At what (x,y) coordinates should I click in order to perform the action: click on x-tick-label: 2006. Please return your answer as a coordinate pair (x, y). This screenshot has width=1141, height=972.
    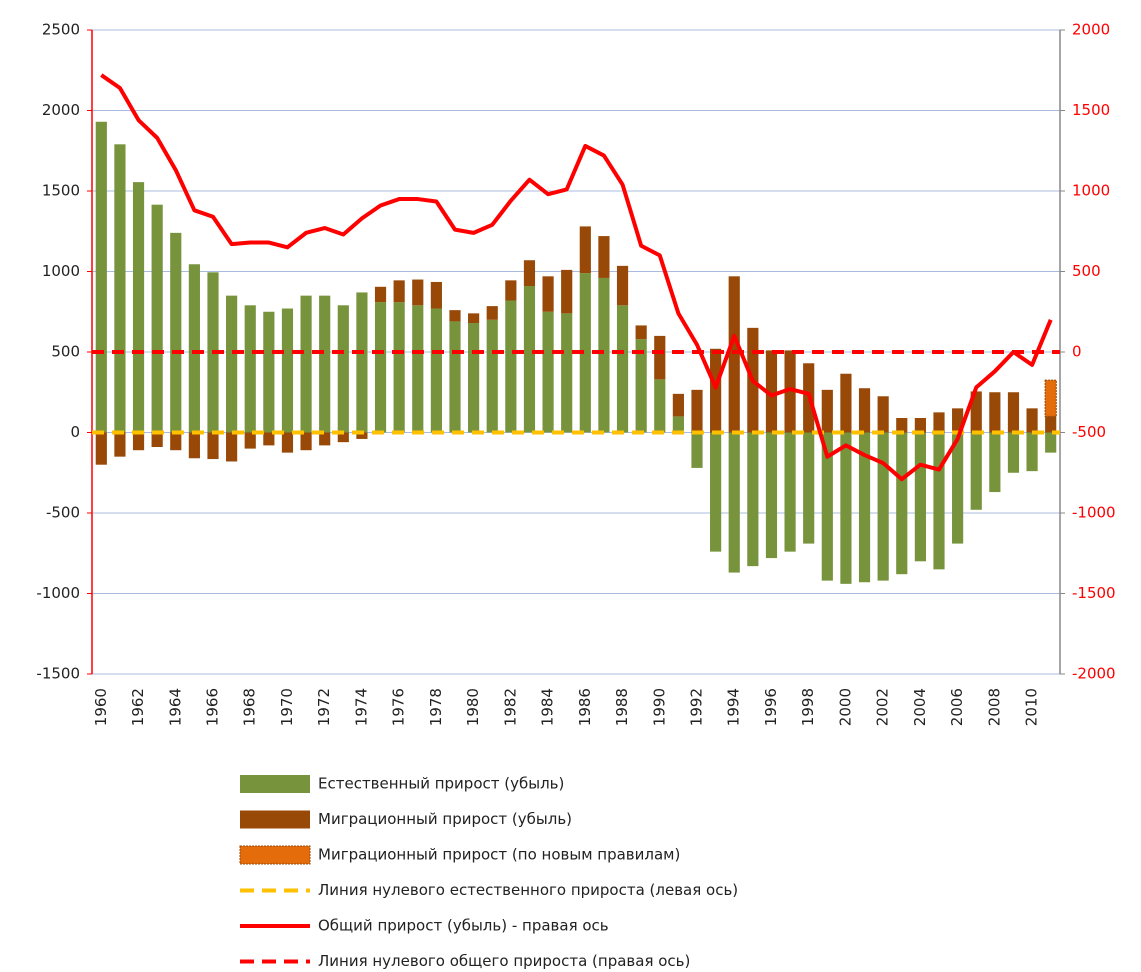
    Looking at the image, I should click on (957, 707).